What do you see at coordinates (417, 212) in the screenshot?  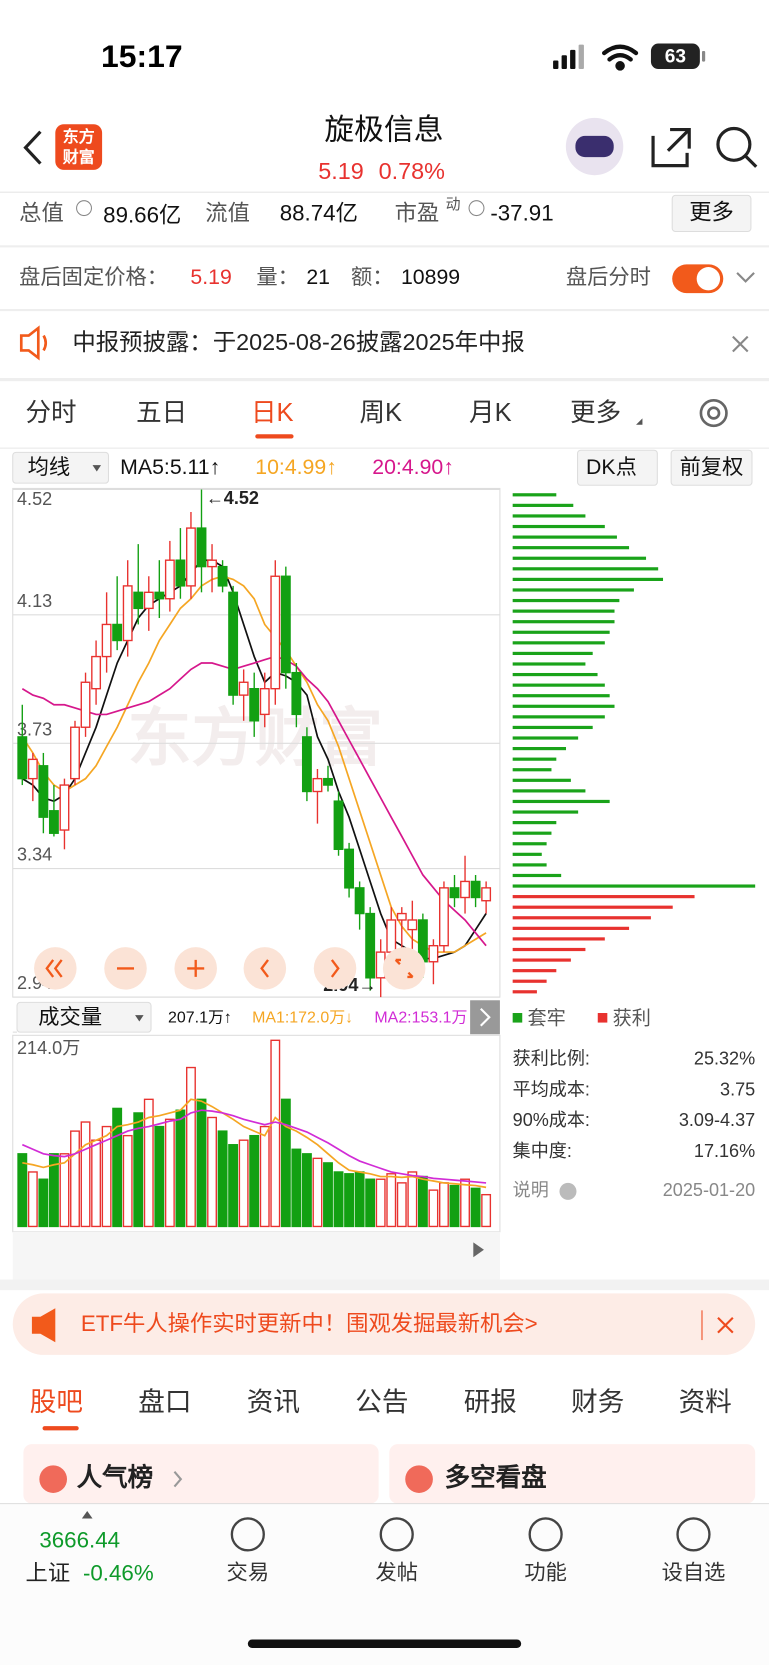 I see `stat-label: 市盈` at bounding box center [417, 212].